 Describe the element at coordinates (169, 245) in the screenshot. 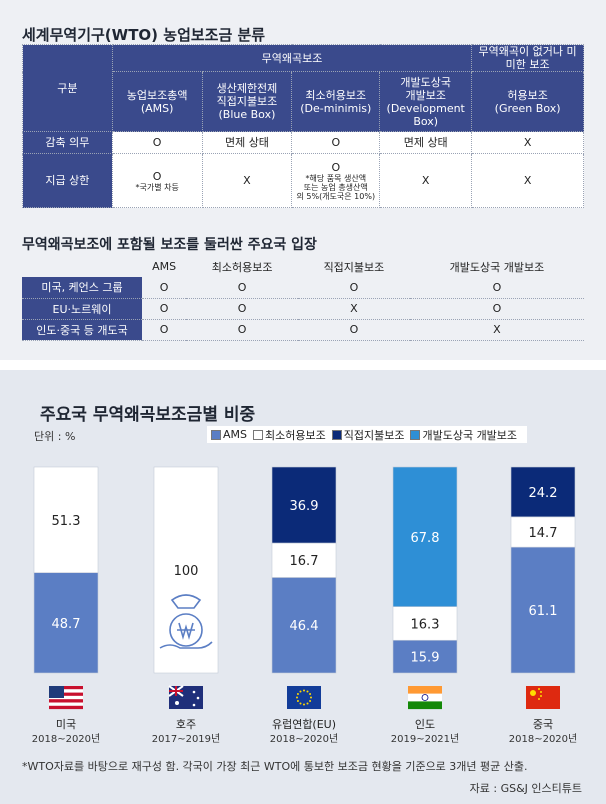

I see `positions-title: 무역왜곡보조에 포함될 보조를 둘러싼 주요국 입장` at that location.